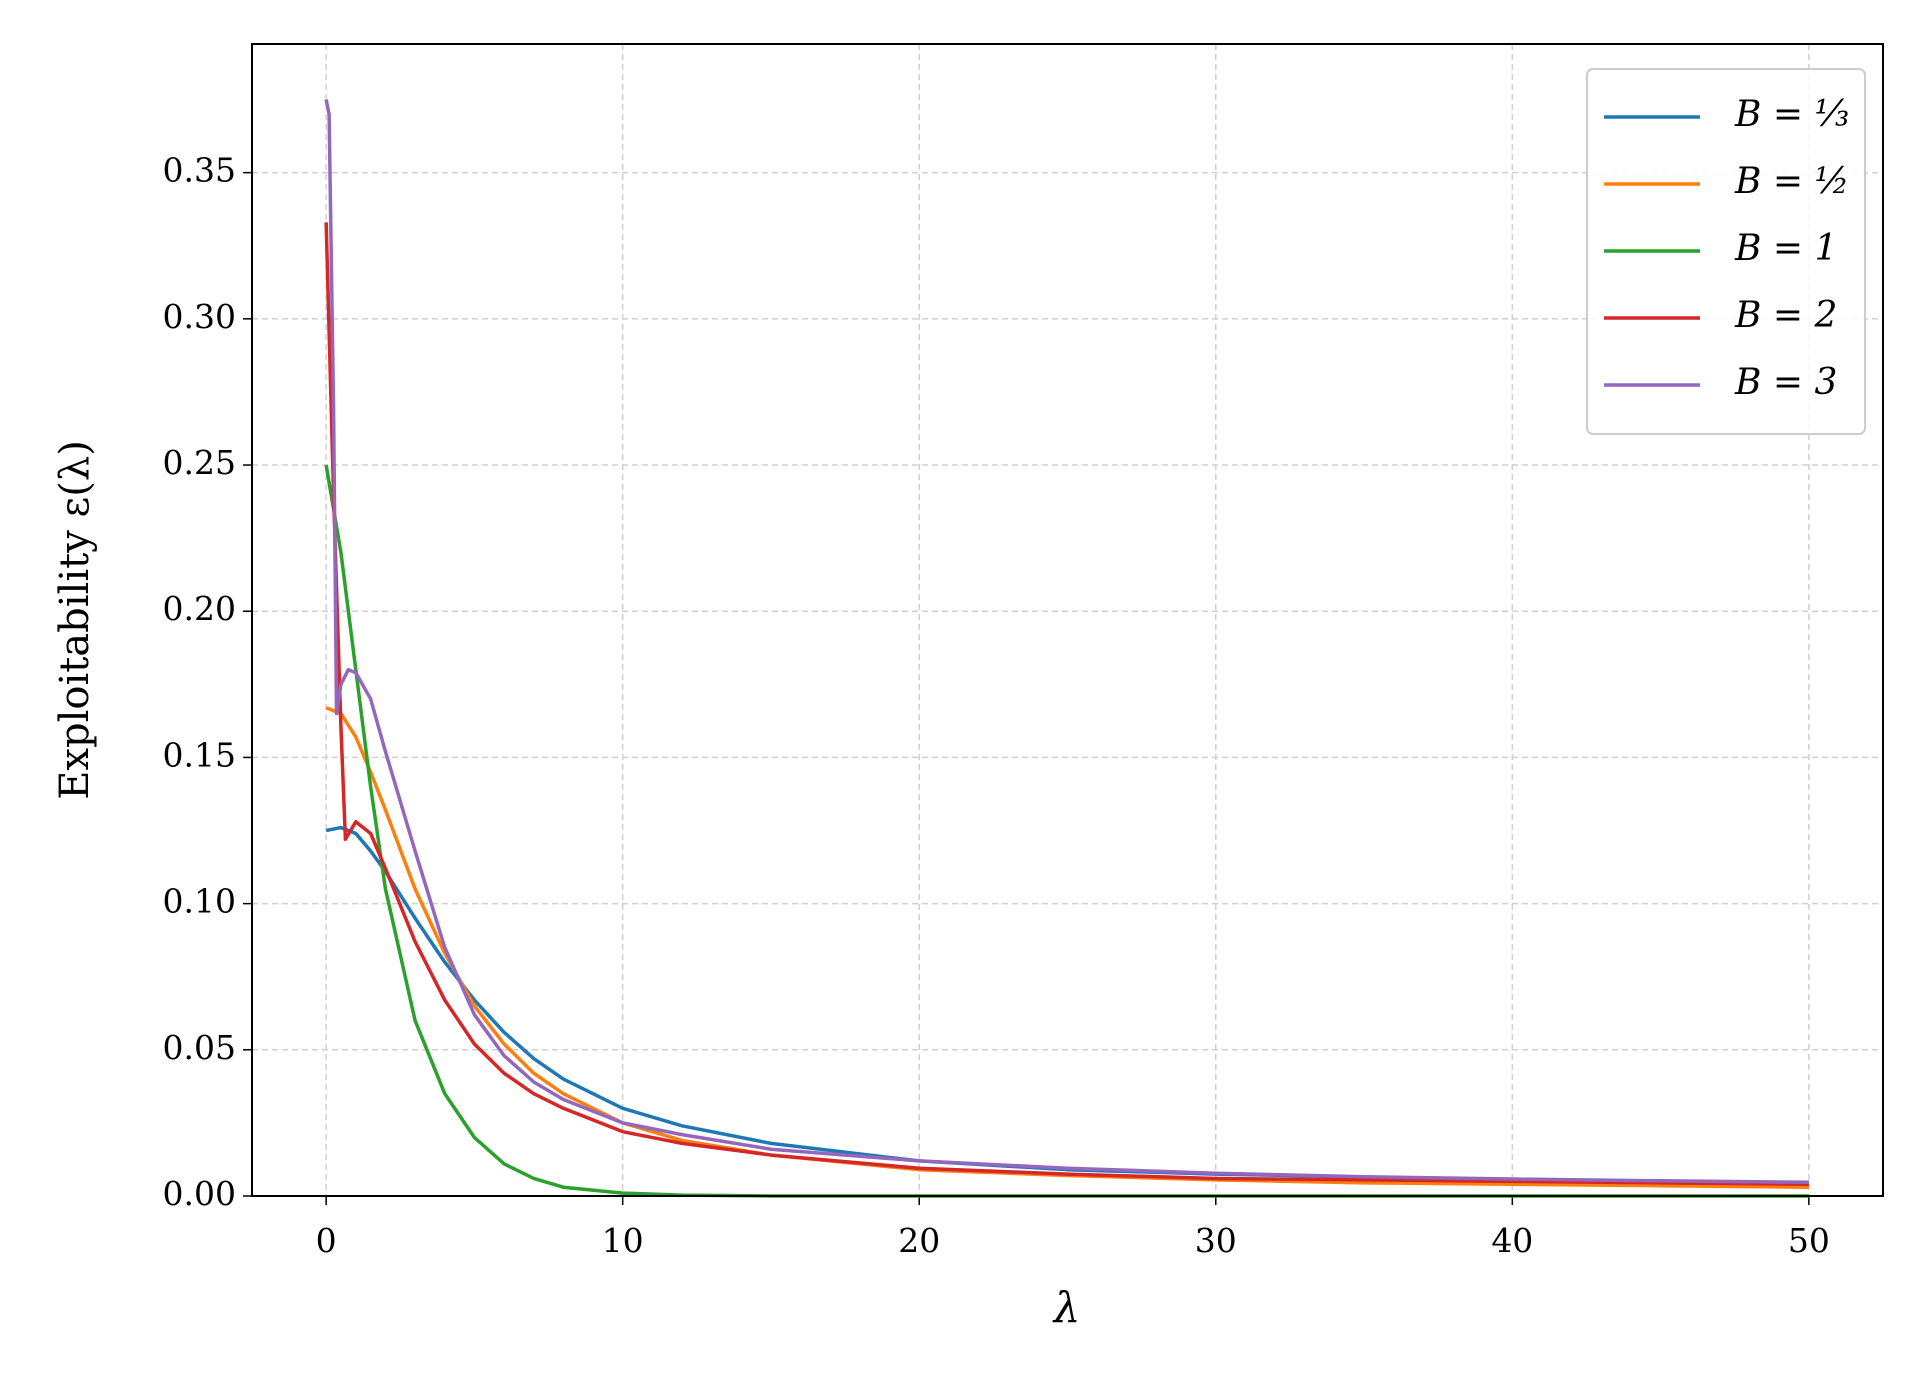  I want to click on y-tick-label: 0.30, so click(199, 316).